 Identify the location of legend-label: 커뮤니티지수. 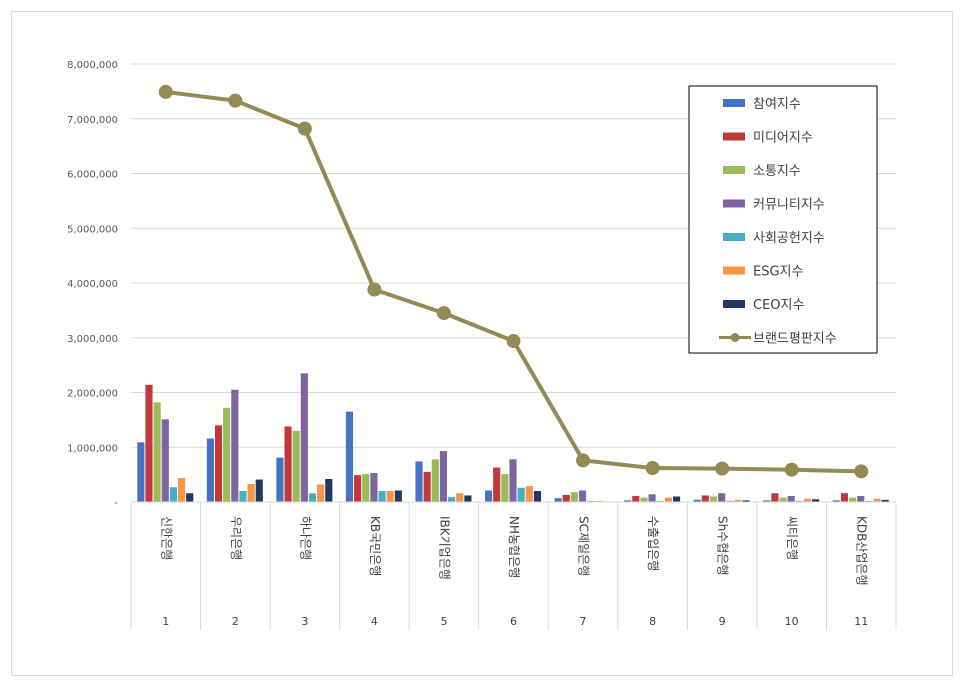
(789, 205).